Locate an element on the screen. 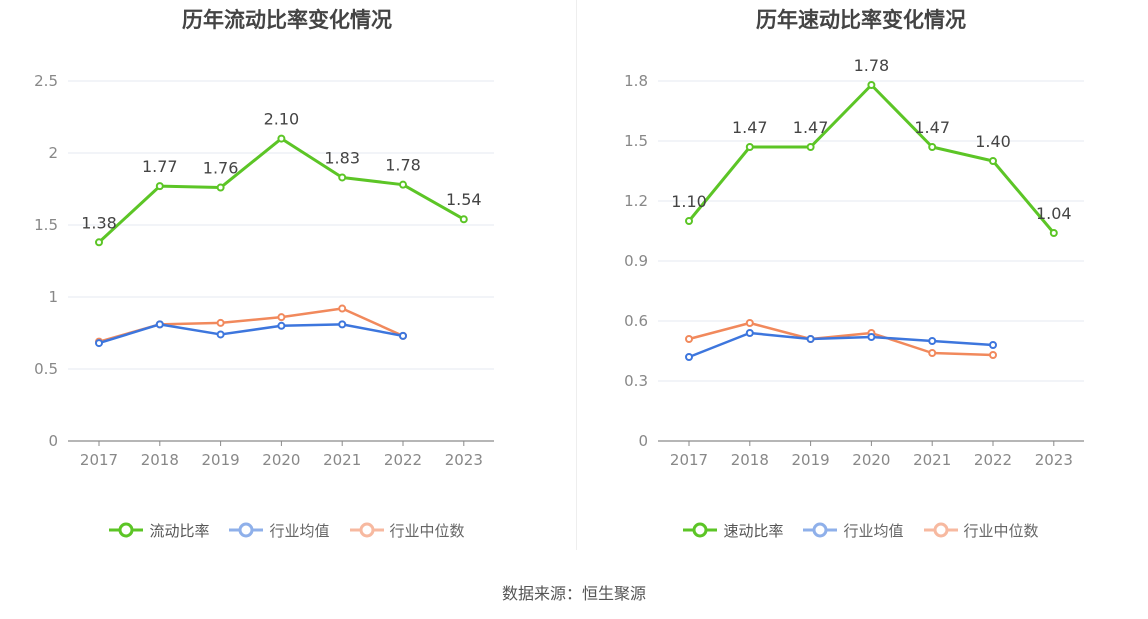 This screenshot has width=1148, height=619. data-label: 1.77 is located at coordinates (160, 166).